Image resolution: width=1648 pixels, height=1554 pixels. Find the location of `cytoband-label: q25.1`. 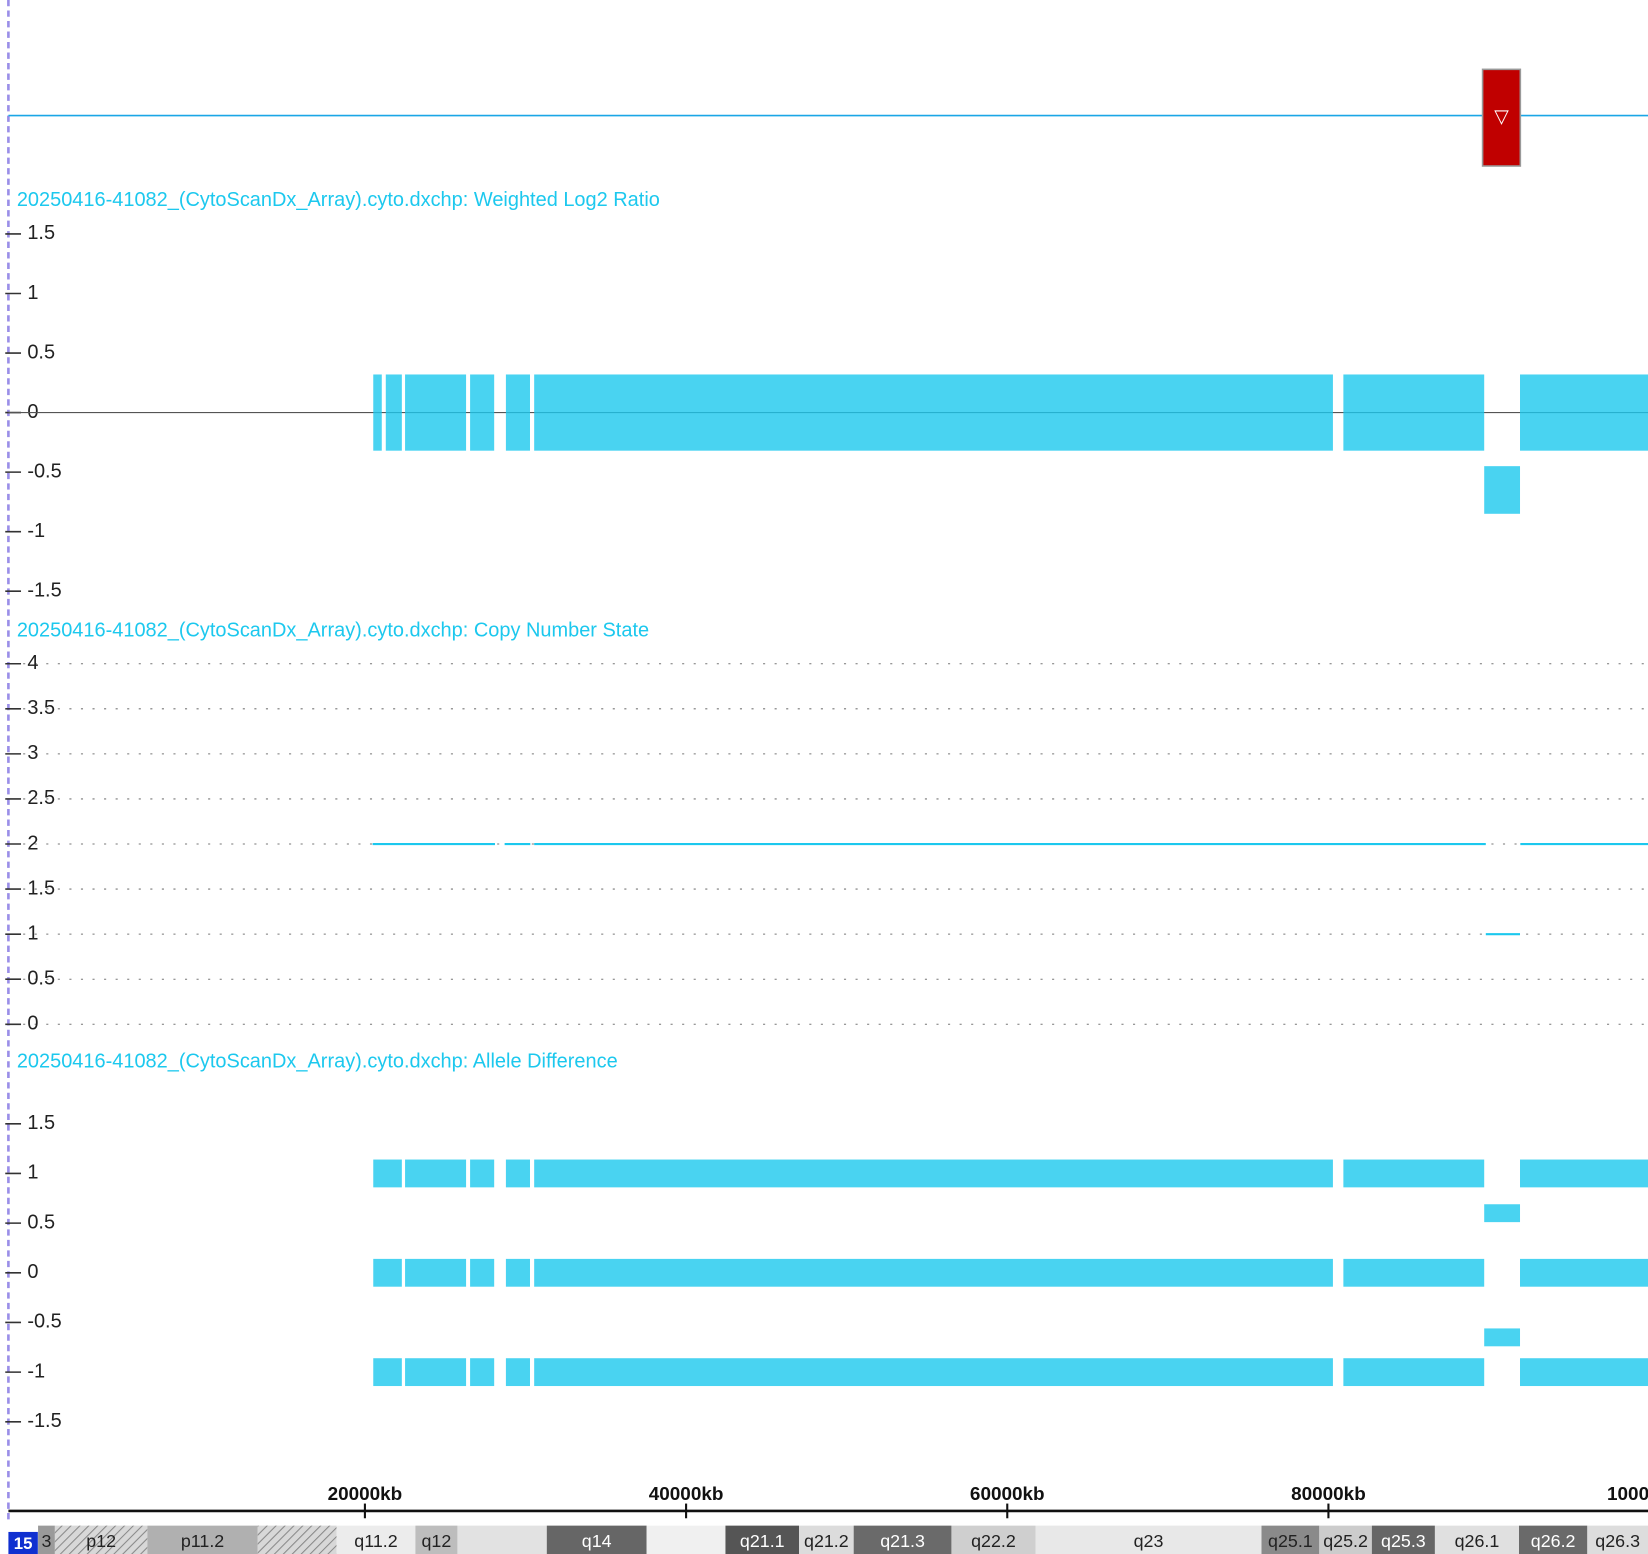

cytoband-label: q25.1 is located at coordinates (1290, 1541).